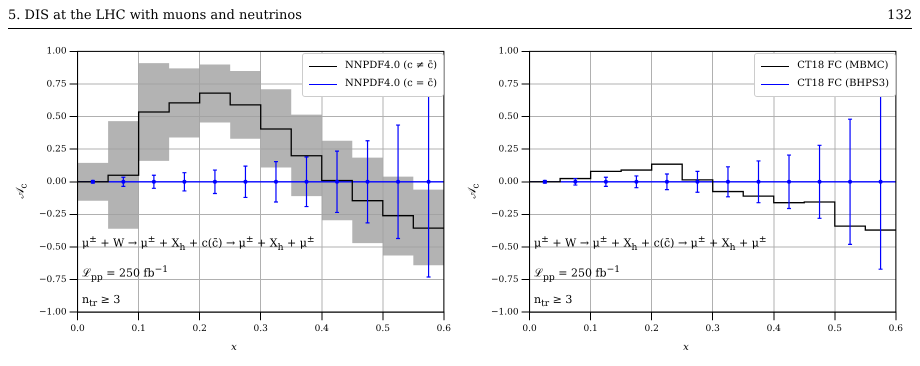 The image size is (920, 366). What do you see at coordinates (842, 66) in the screenshot?
I see `legend-label: CT18 FC (MBMC)` at bounding box center [842, 66].